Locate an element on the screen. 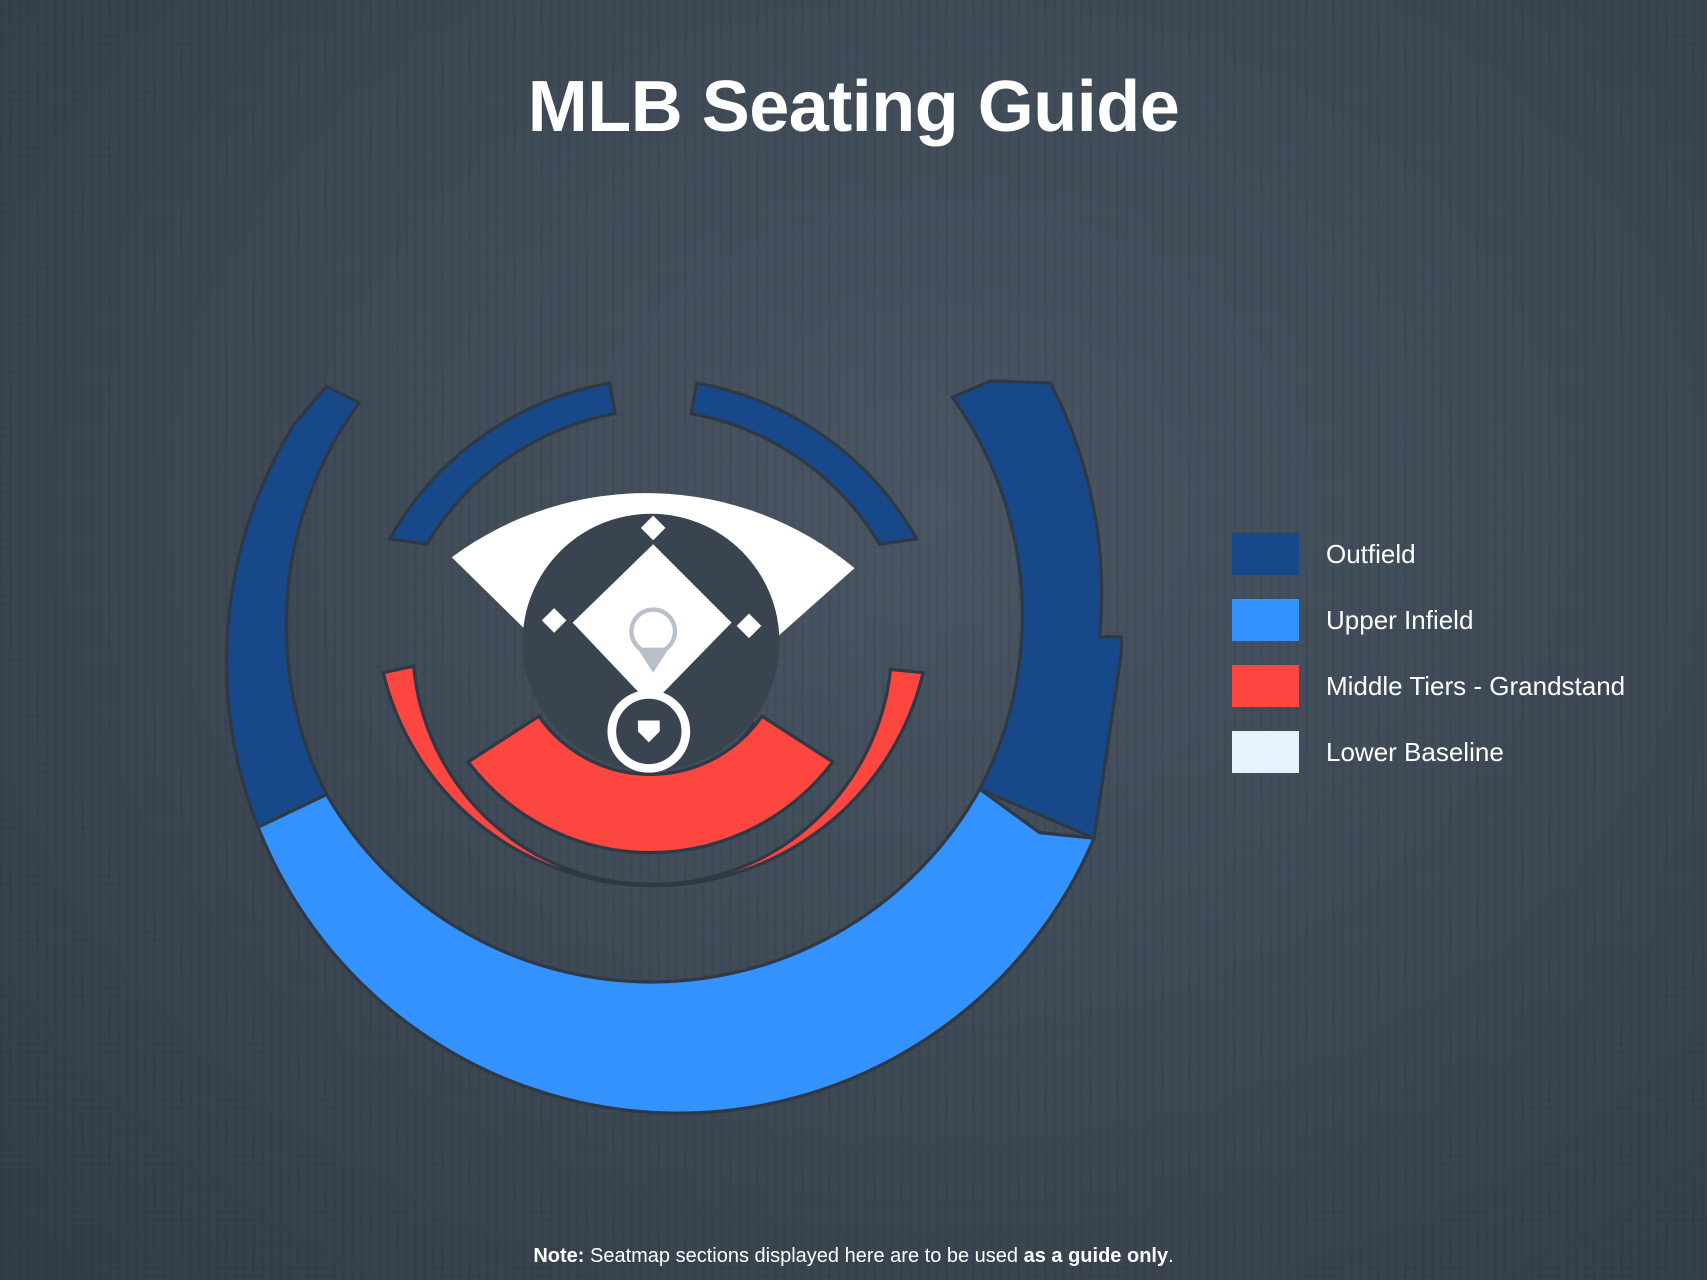 The image size is (1707, 1280). legend-label: Upper Infield is located at coordinates (1400, 619).